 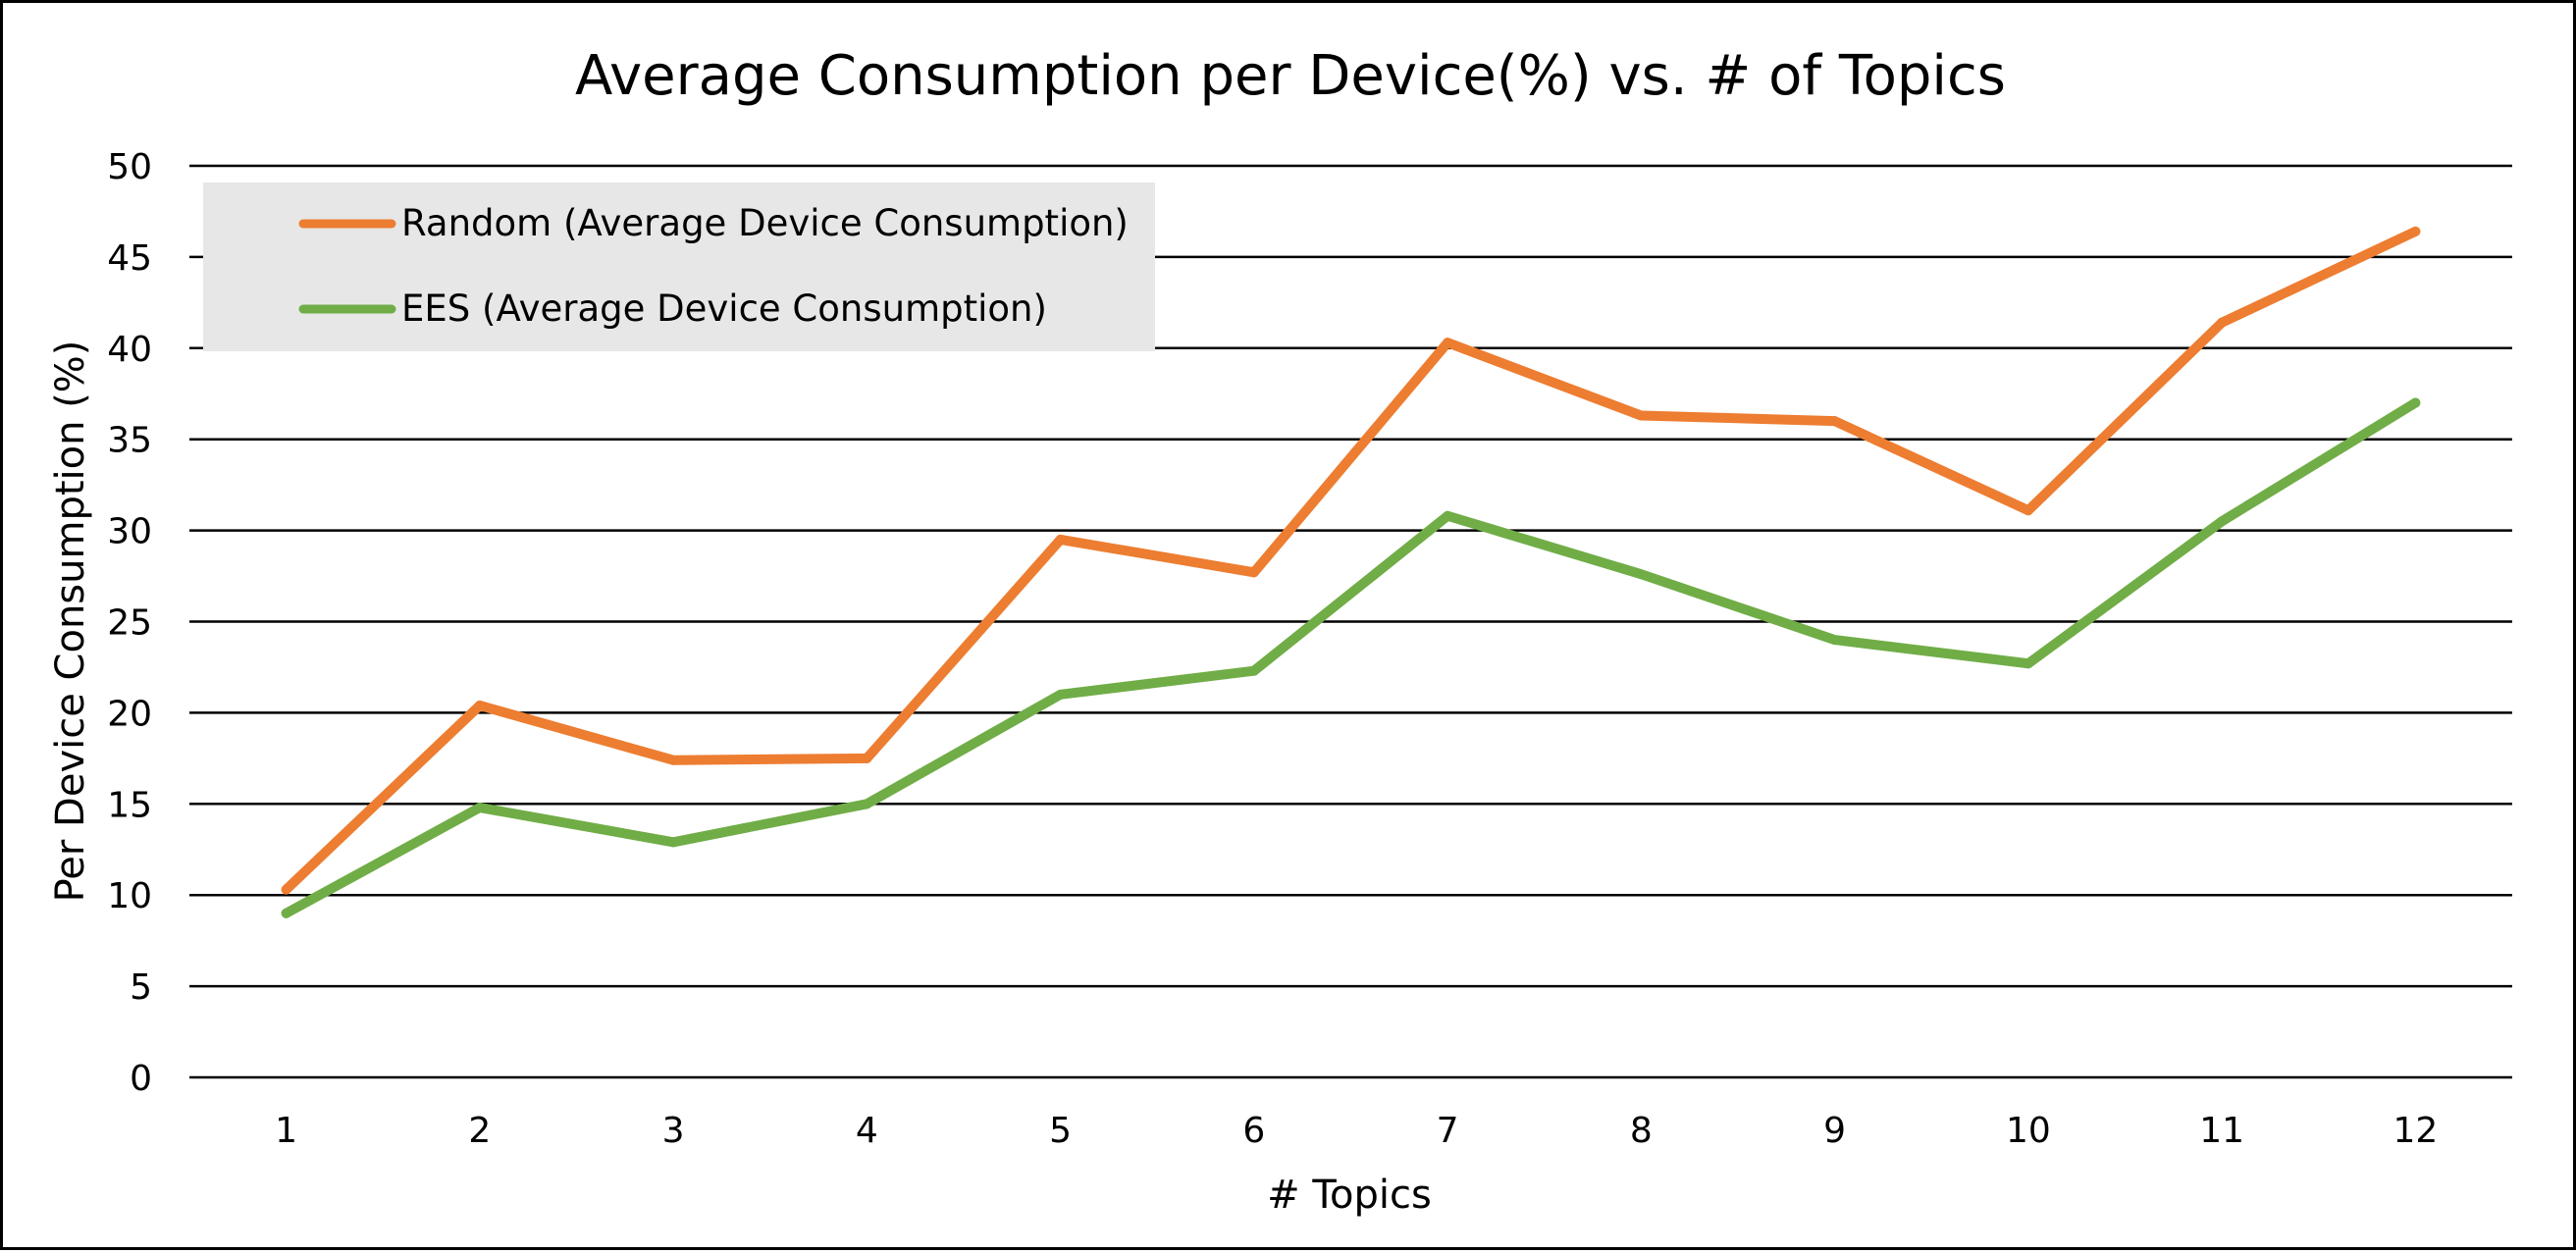 What do you see at coordinates (673, 1131) in the screenshot?
I see `x-tick-label: 3` at bounding box center [673, 1131].